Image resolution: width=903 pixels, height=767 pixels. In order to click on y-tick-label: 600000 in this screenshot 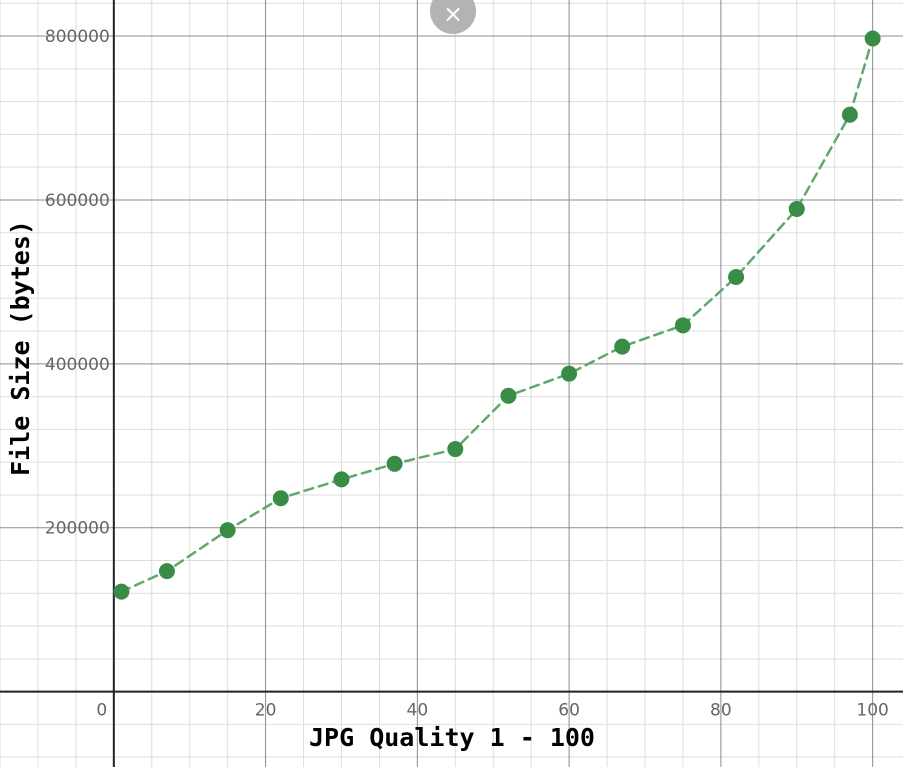, I will do `click(77, 201)`.